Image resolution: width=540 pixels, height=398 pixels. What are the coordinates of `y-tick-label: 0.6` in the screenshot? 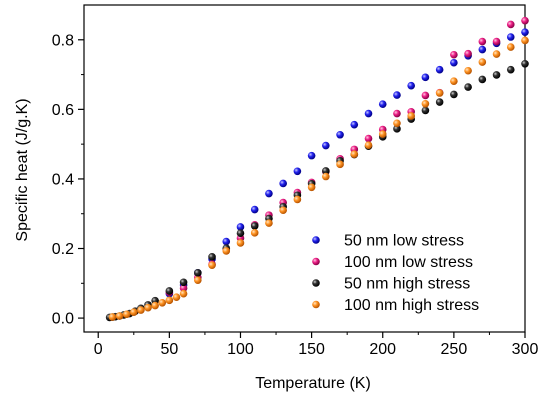 It's located at (63, 110).